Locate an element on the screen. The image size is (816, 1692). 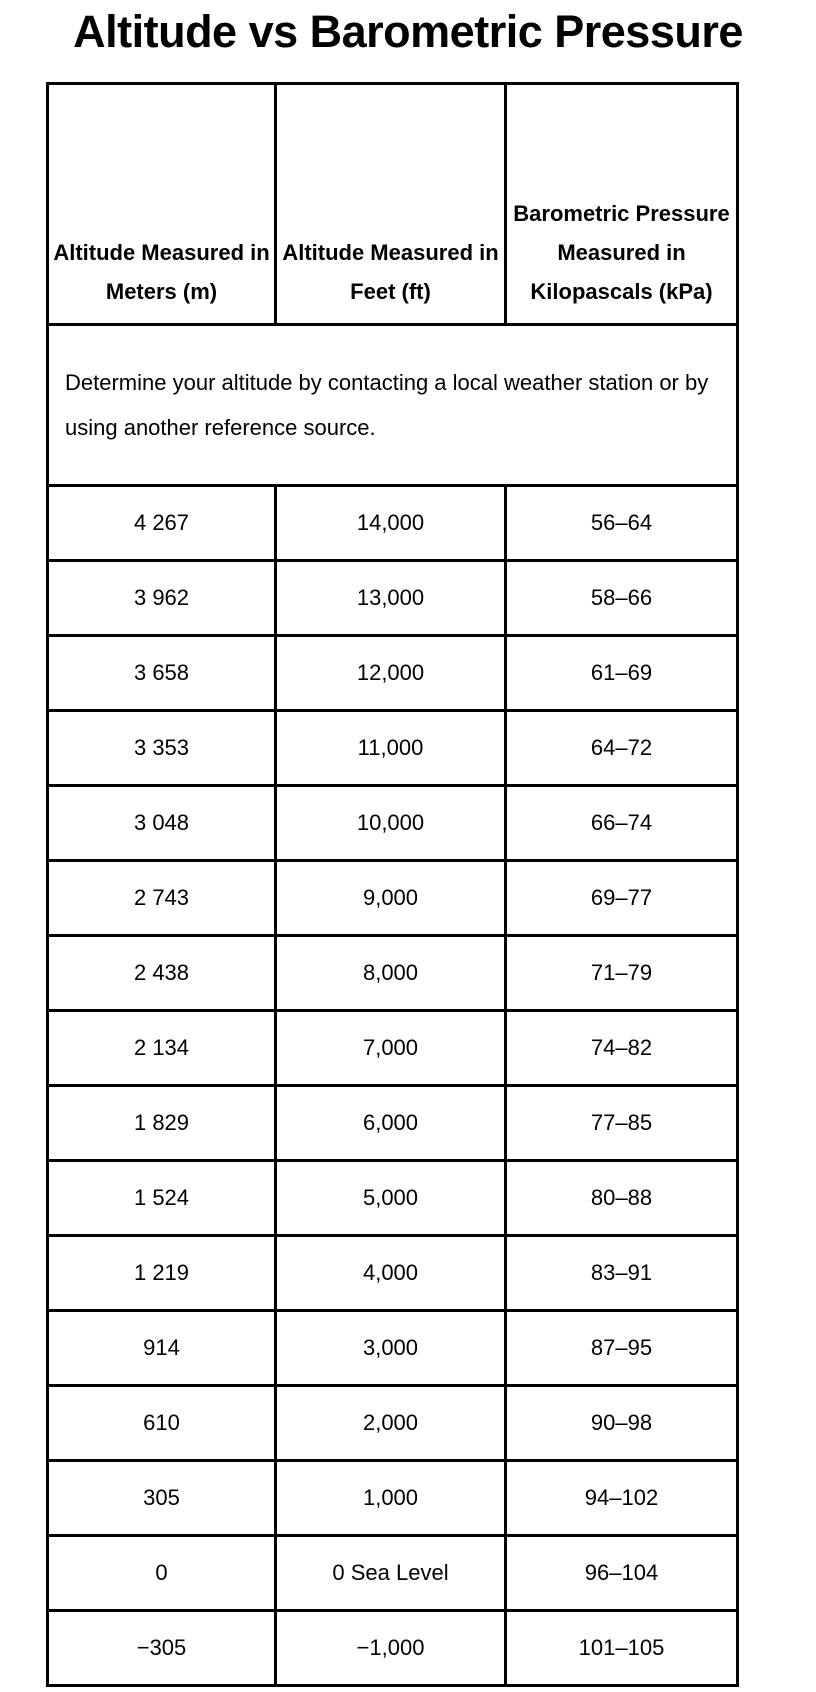
feet-cell: 12,000 is located at coordinates (390, 673).